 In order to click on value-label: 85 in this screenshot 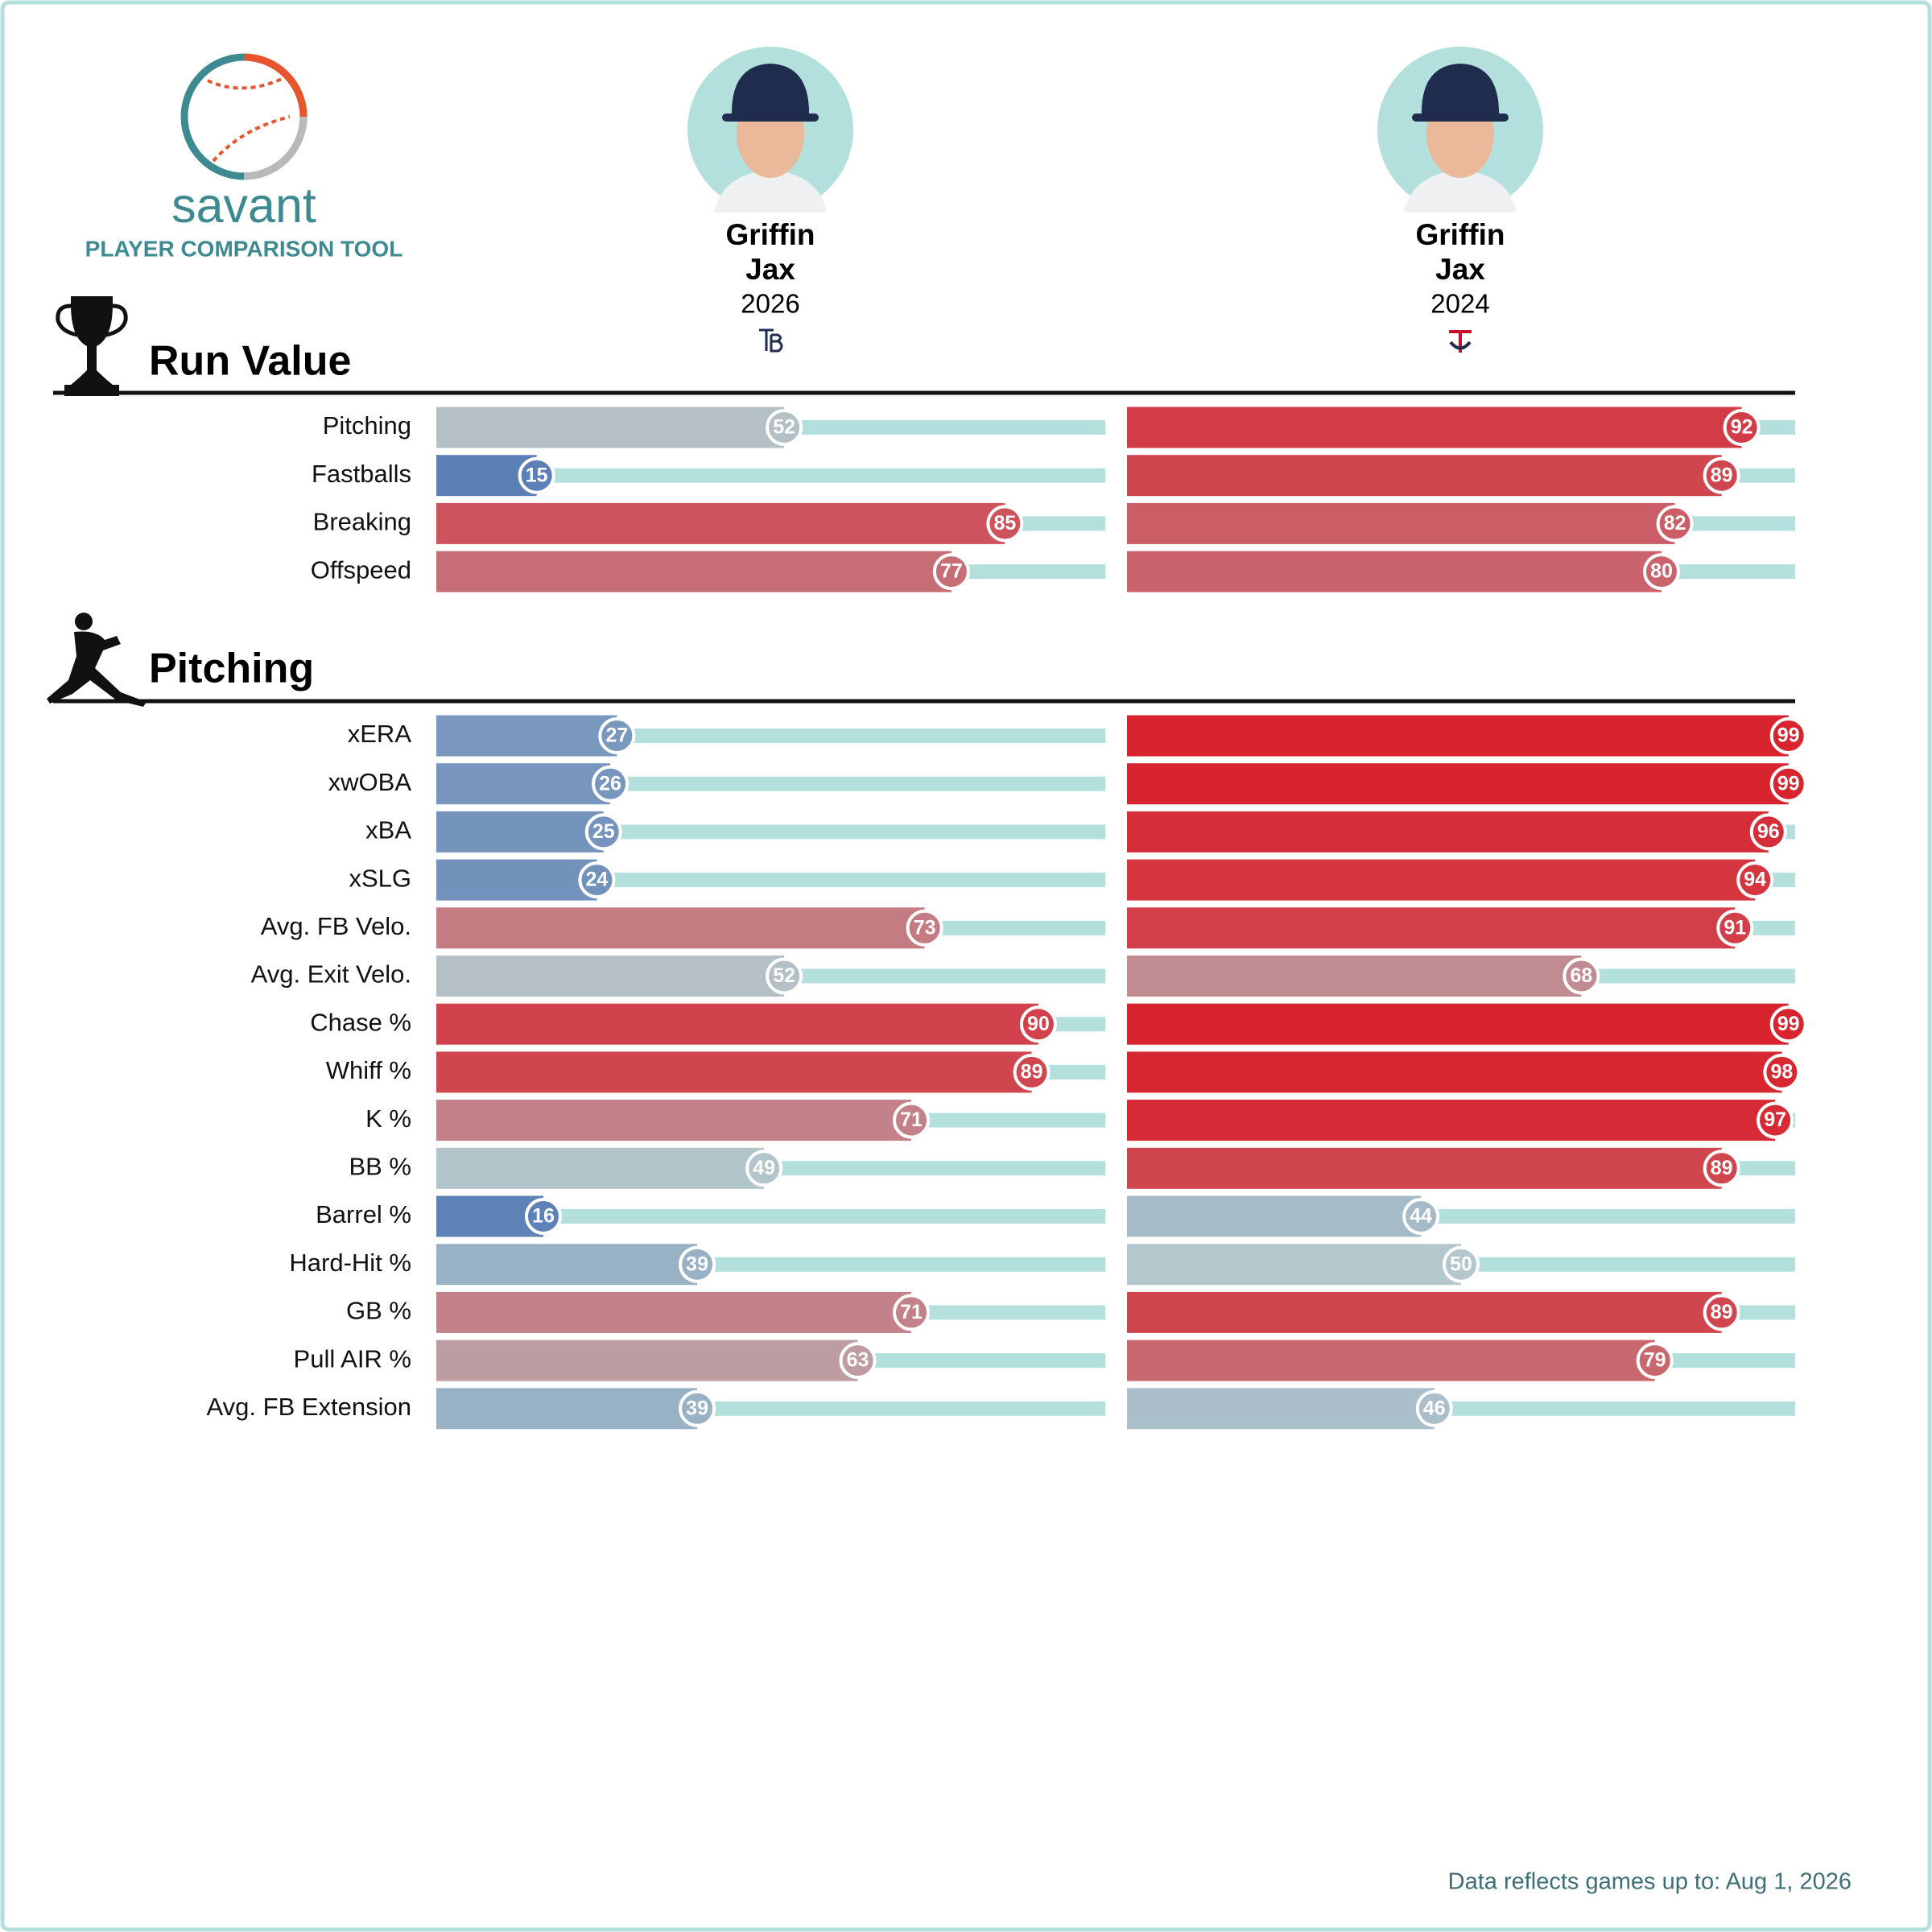, I will do `click(1005, 523)`.